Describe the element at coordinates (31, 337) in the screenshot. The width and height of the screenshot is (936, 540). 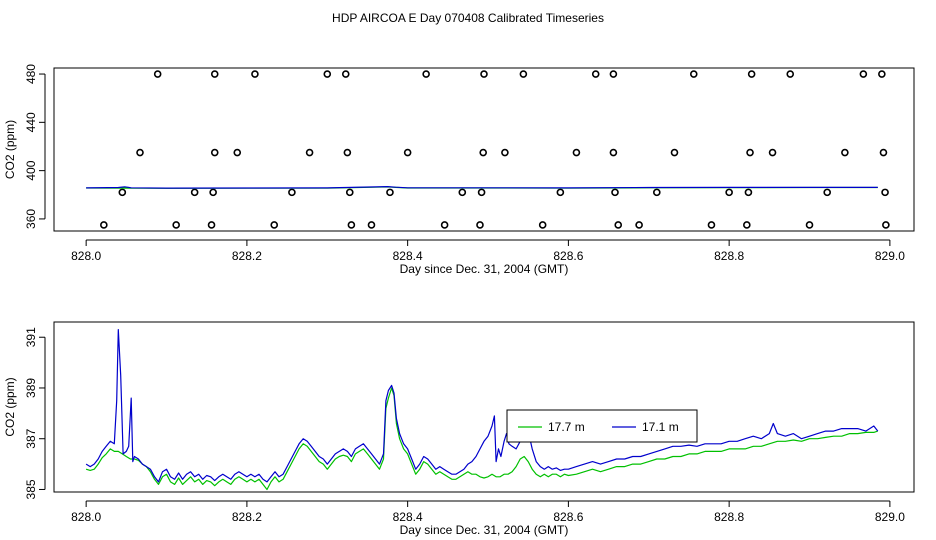
I see `y-tick-label: 391` at that location.